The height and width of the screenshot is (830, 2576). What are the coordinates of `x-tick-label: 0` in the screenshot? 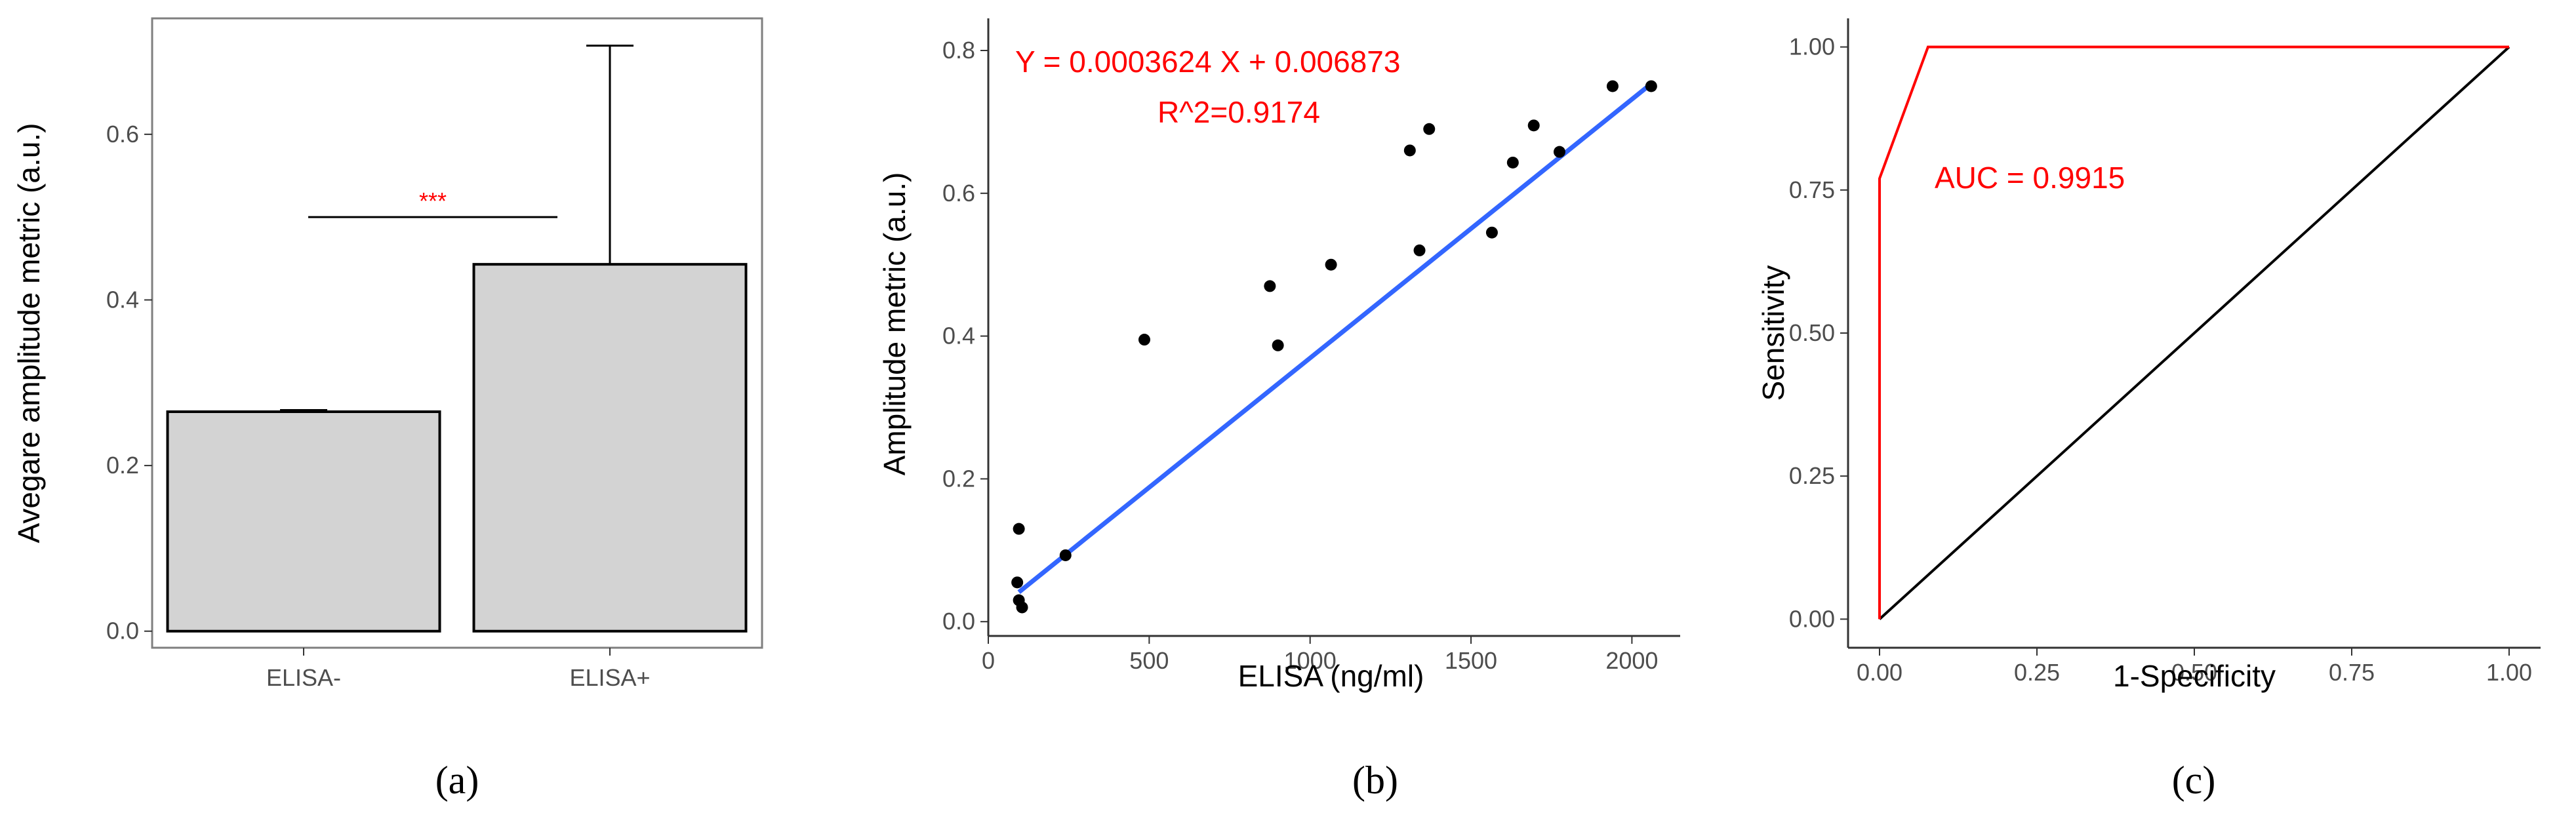 It's located at (988, 660).